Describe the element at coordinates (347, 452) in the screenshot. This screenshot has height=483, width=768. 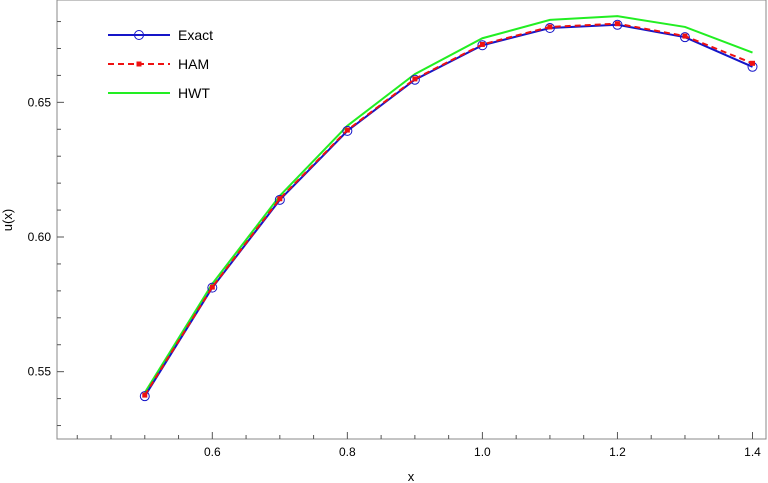
I see `x-tick-label: 0.8` at that location.